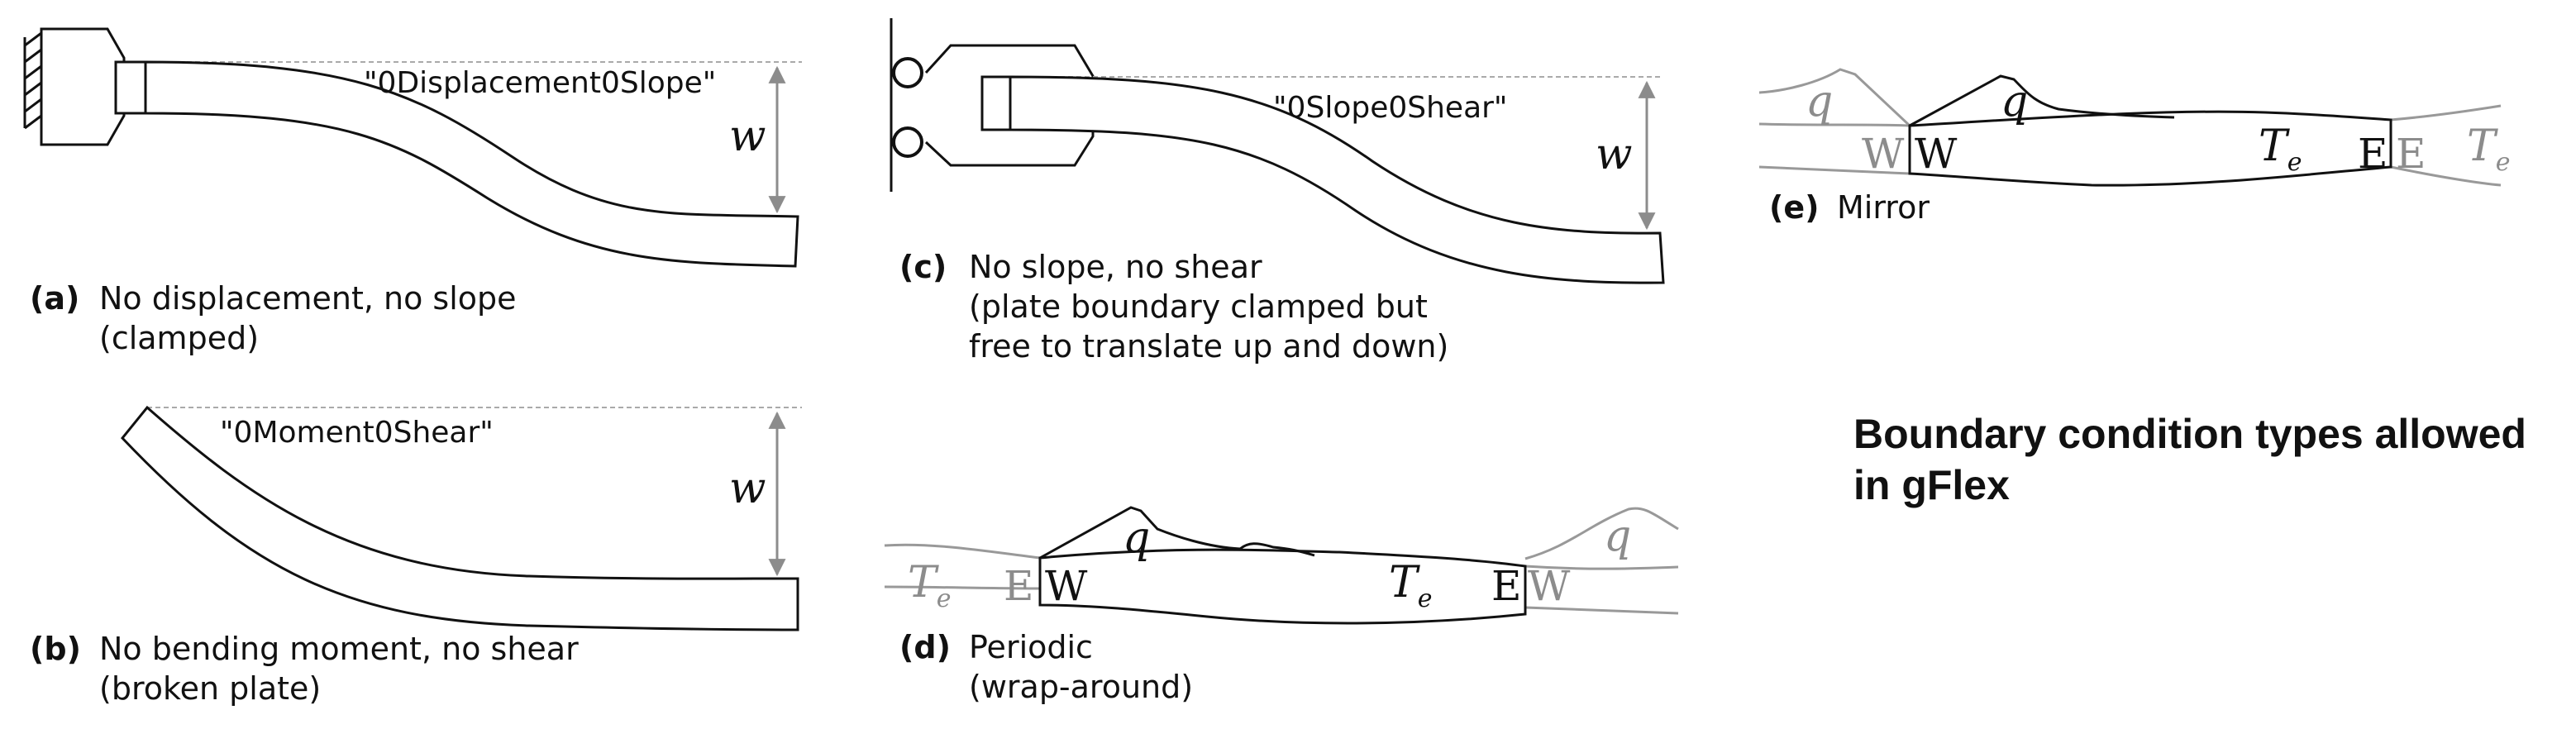 The width and height of the screenshot is (2576, 729). What do you see at coordinates (540, 83) in the screenshot?
I see `bc-code-label: "0Displacement0Slope"` at bounding box center [540, 83].